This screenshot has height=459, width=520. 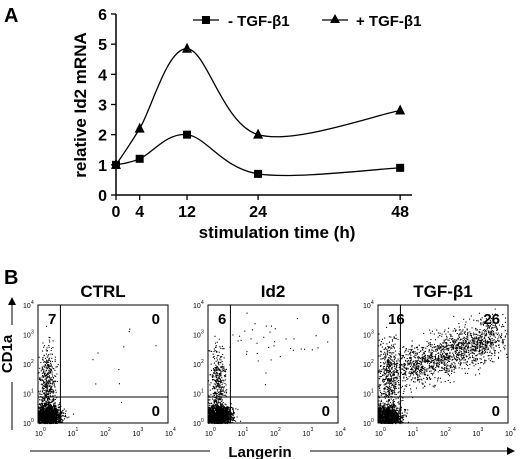 What do you see at coordinates (307, 21) in the screenshot?
I see `legend: - TGF-β1 + TGF-β1` at bounding box center [307, 21].